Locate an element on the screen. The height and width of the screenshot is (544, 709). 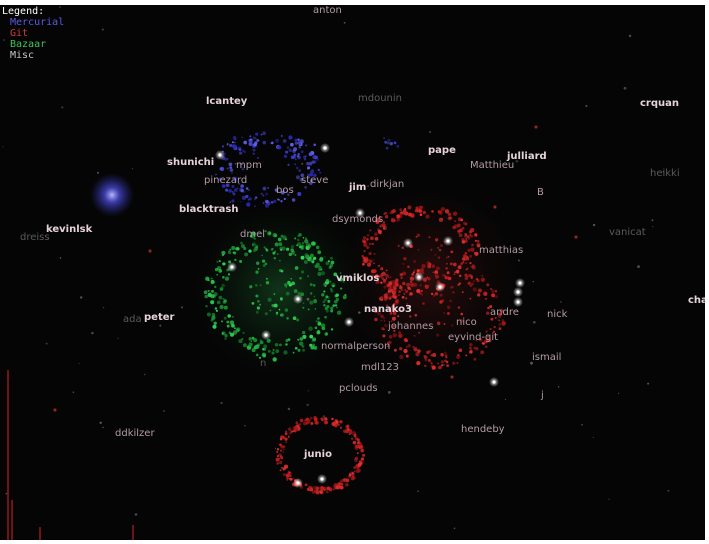
node-label: dmel is located at coordinates (253, 234).